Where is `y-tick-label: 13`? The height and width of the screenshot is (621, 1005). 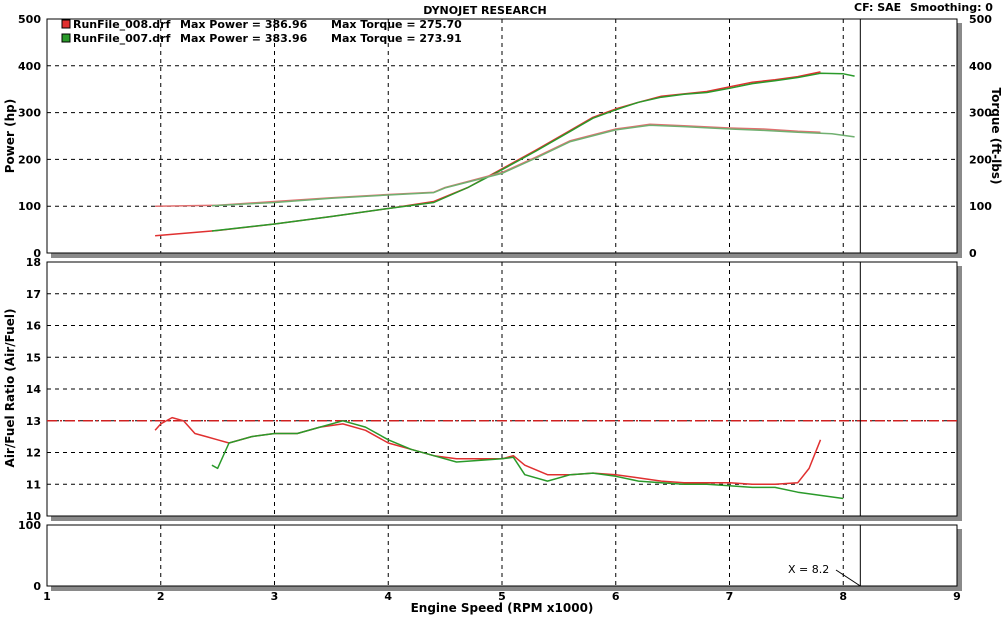
y-tick-label: 13 is located at coordinates (33, 421).